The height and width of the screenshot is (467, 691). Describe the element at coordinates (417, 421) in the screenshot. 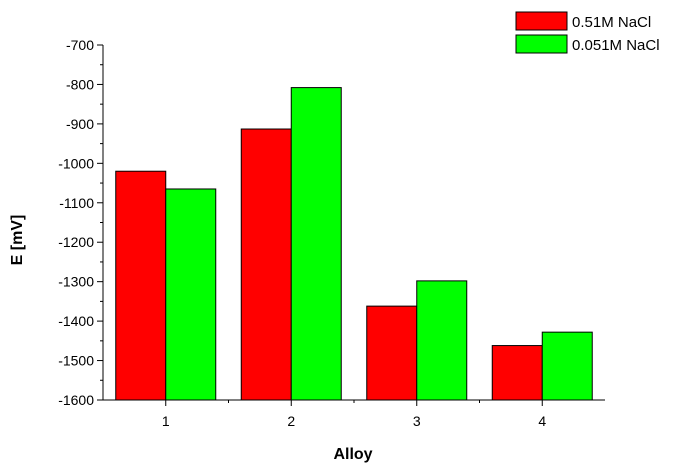

I see `x-tick-label: 3` at that location.